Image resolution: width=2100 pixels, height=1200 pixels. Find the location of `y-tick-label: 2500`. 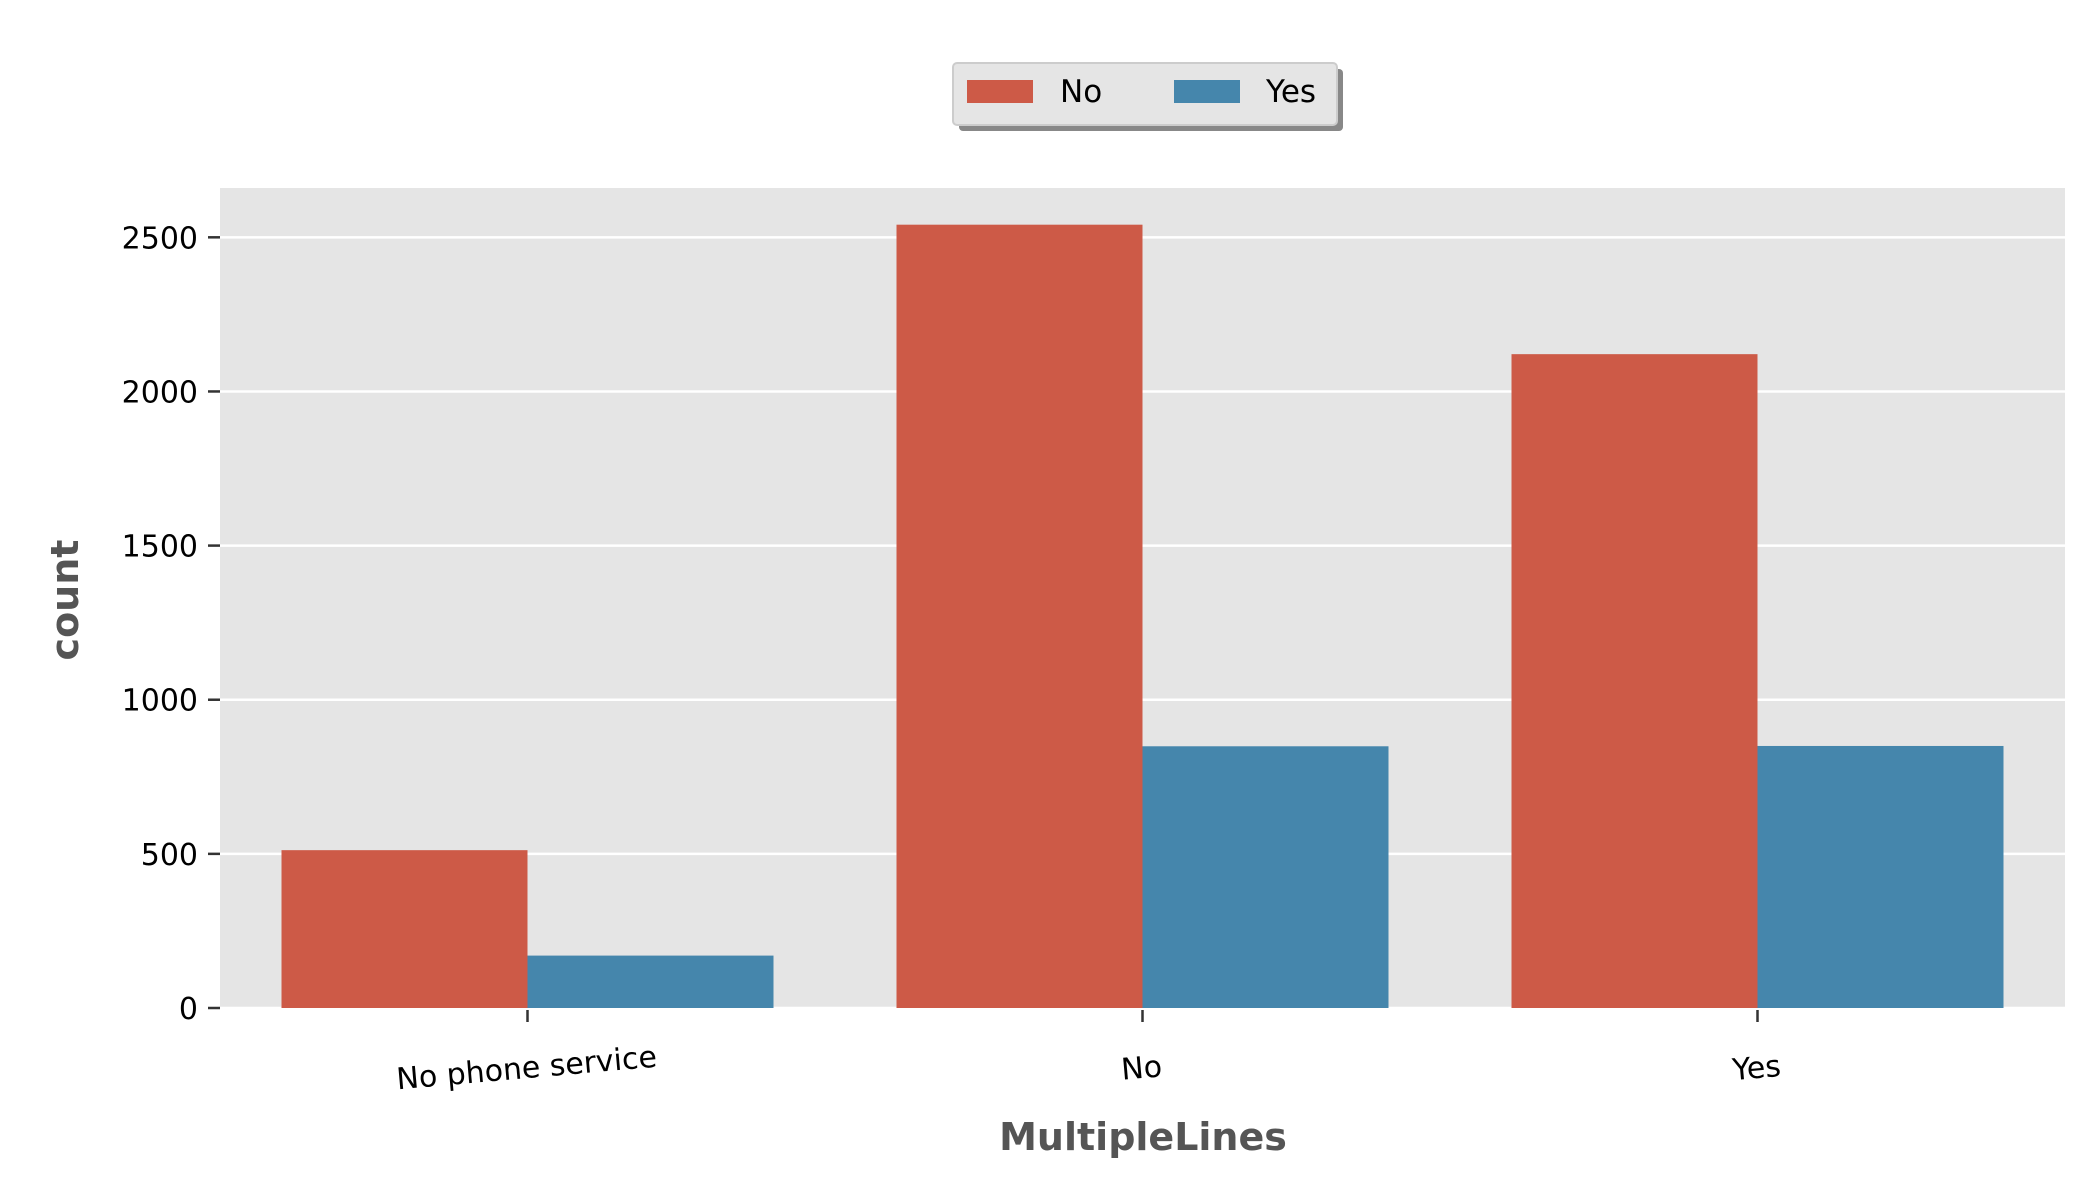

y-tick-label: 2500 is located at coordinates (160, 238).